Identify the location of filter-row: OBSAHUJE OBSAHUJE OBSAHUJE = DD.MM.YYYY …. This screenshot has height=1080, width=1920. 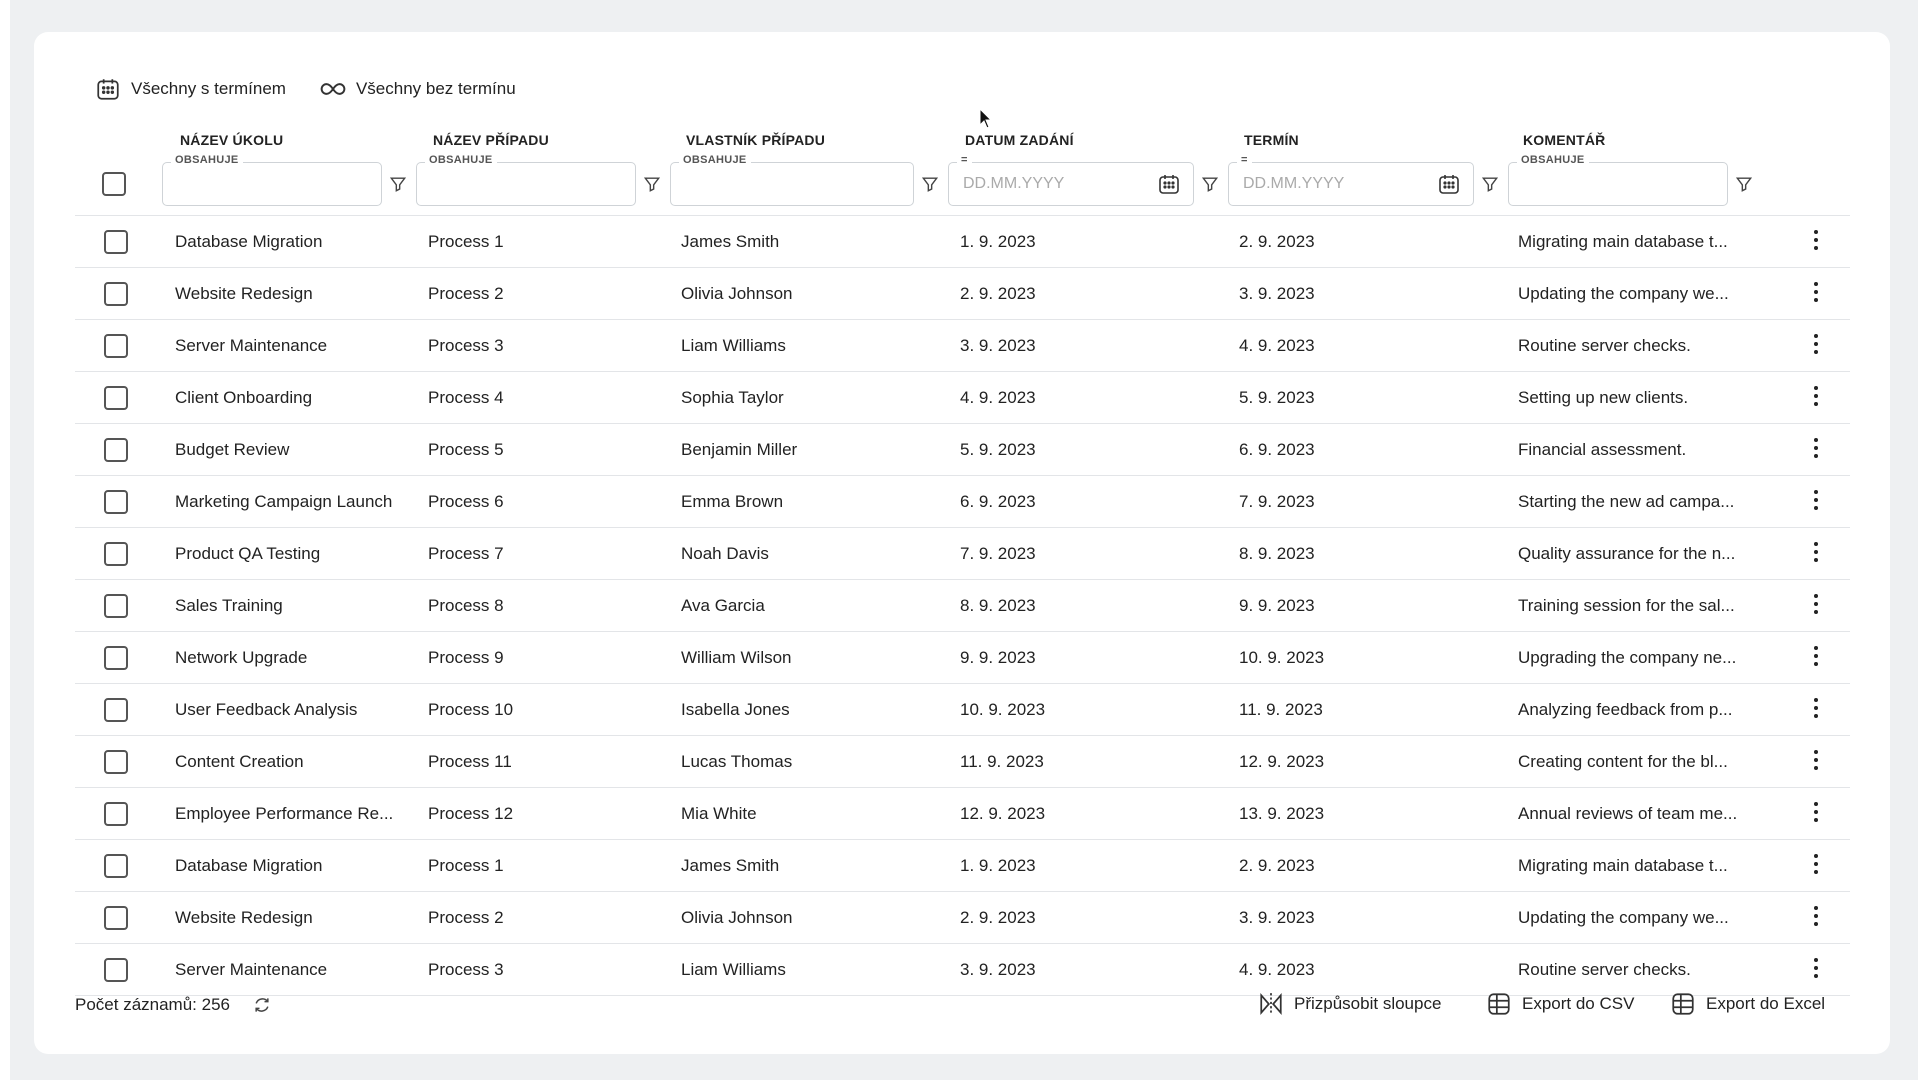
(960, 181).